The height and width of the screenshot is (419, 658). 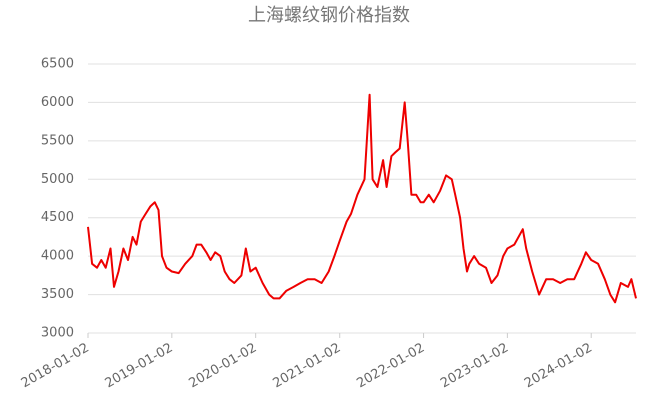 I want to click on y-tick-label: 4000, so click(x=57, y=256).